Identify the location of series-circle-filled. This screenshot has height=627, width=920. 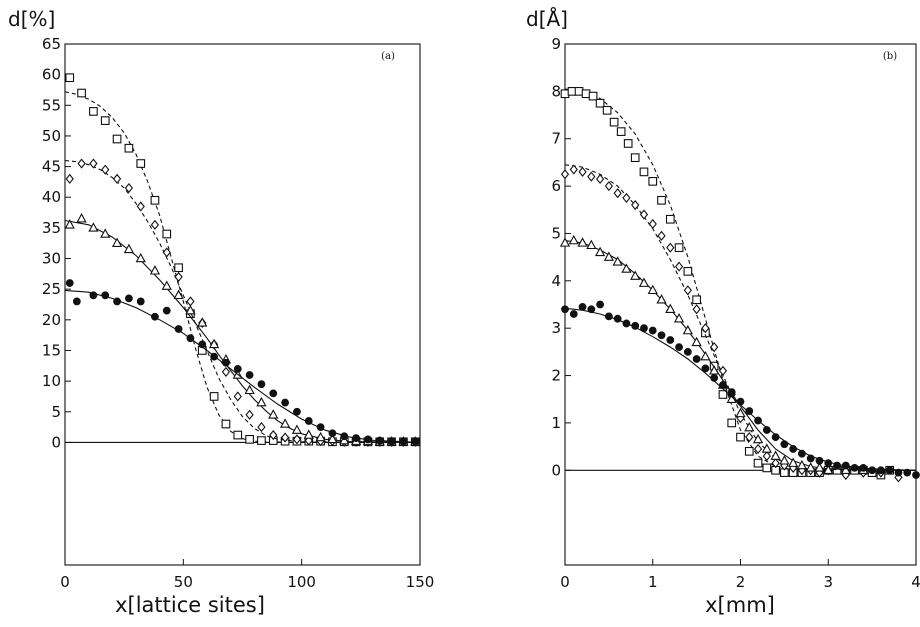
(740, 389).